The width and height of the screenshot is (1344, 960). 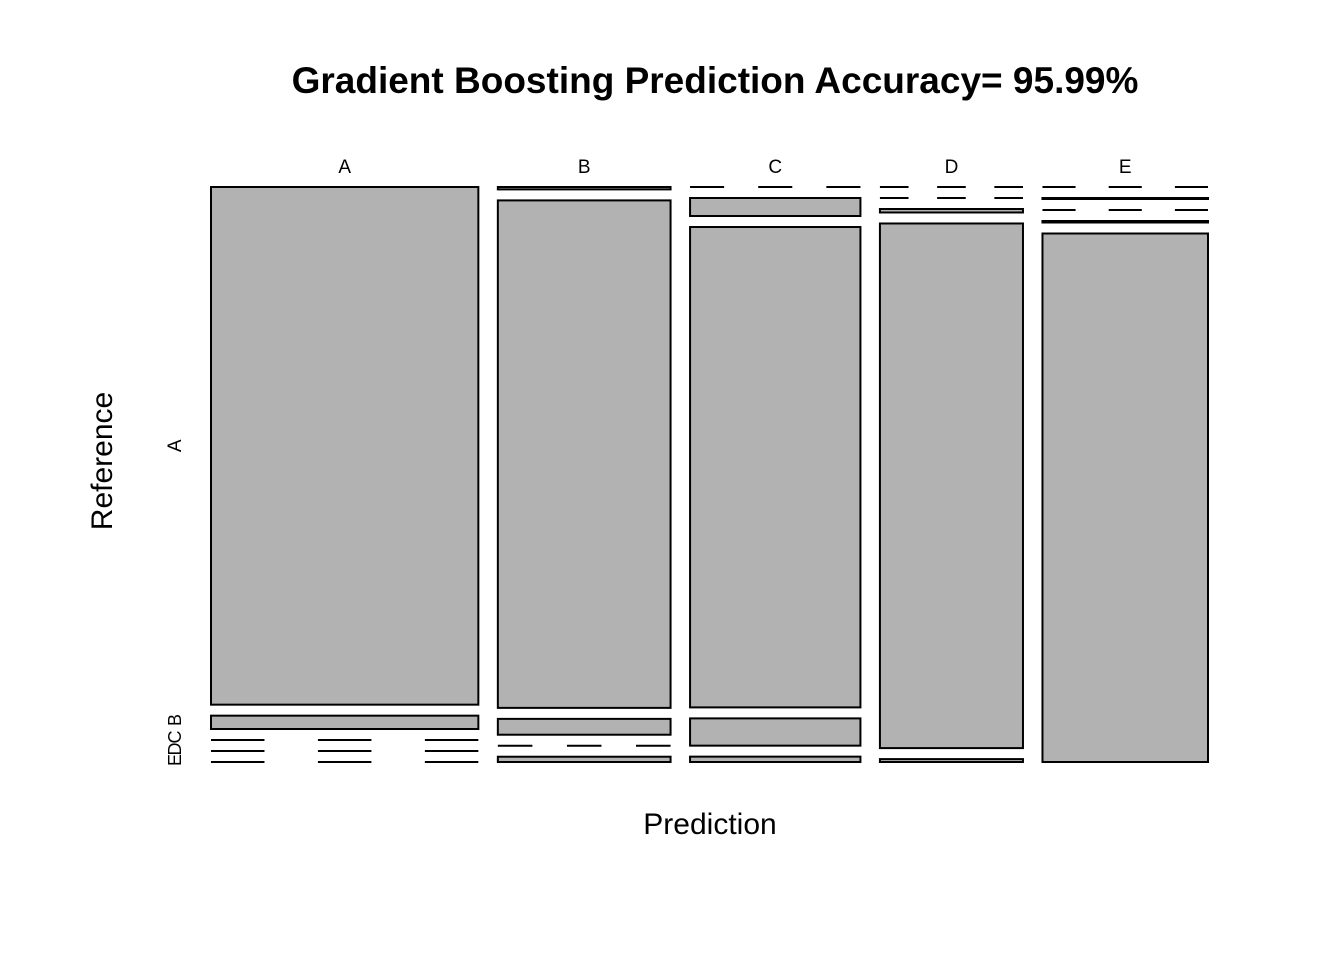 I want to click on column-labels: A B C D E, so click(x=734, y=167).